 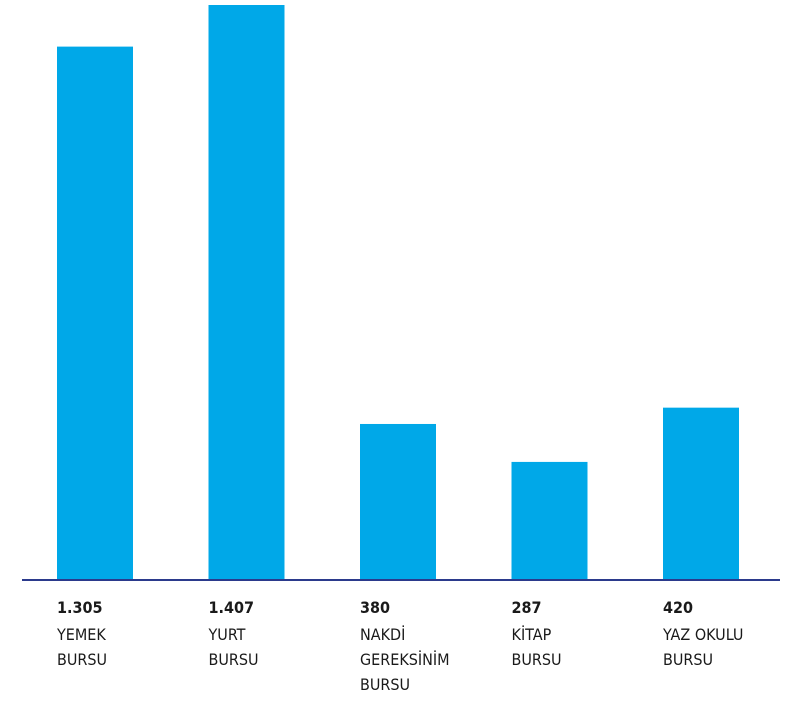 What do you see at coordinates (702, 634) in the screenshot?
I see `category-label-4-line-0: YAZ OKULU` at bounding box center [702, 634].